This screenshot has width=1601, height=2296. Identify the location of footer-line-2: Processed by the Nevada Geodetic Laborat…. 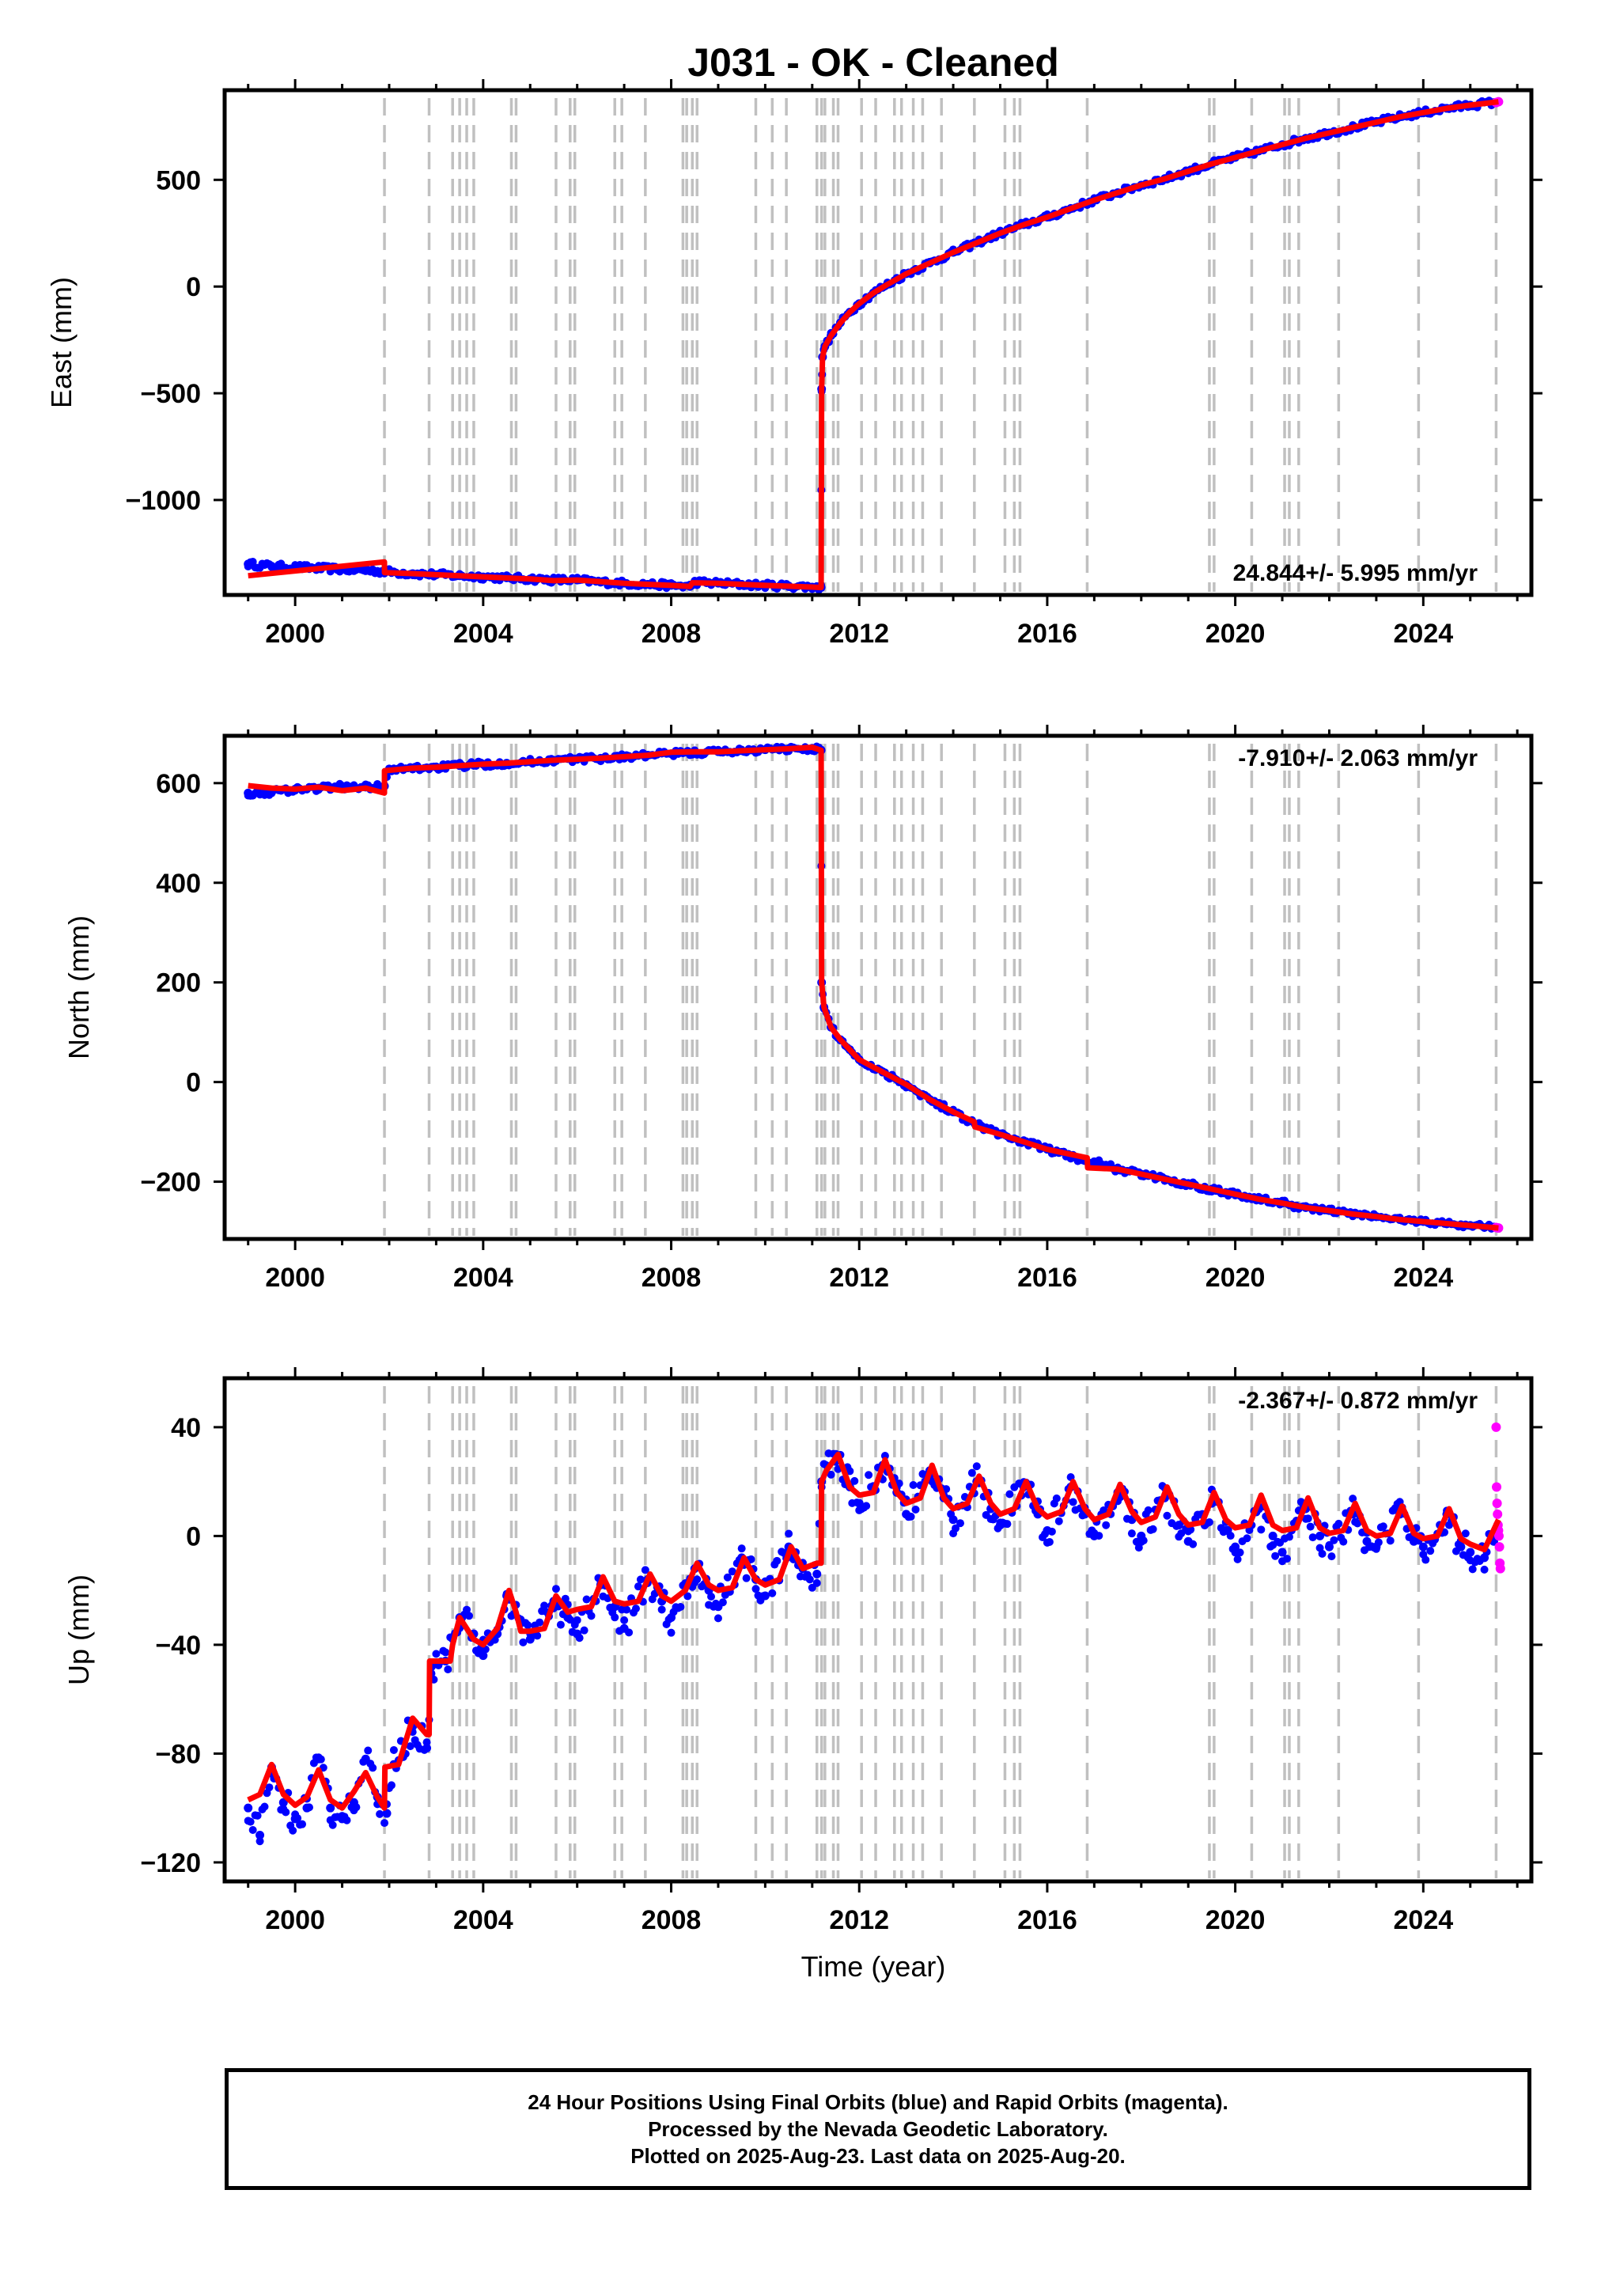
(878, 2129).